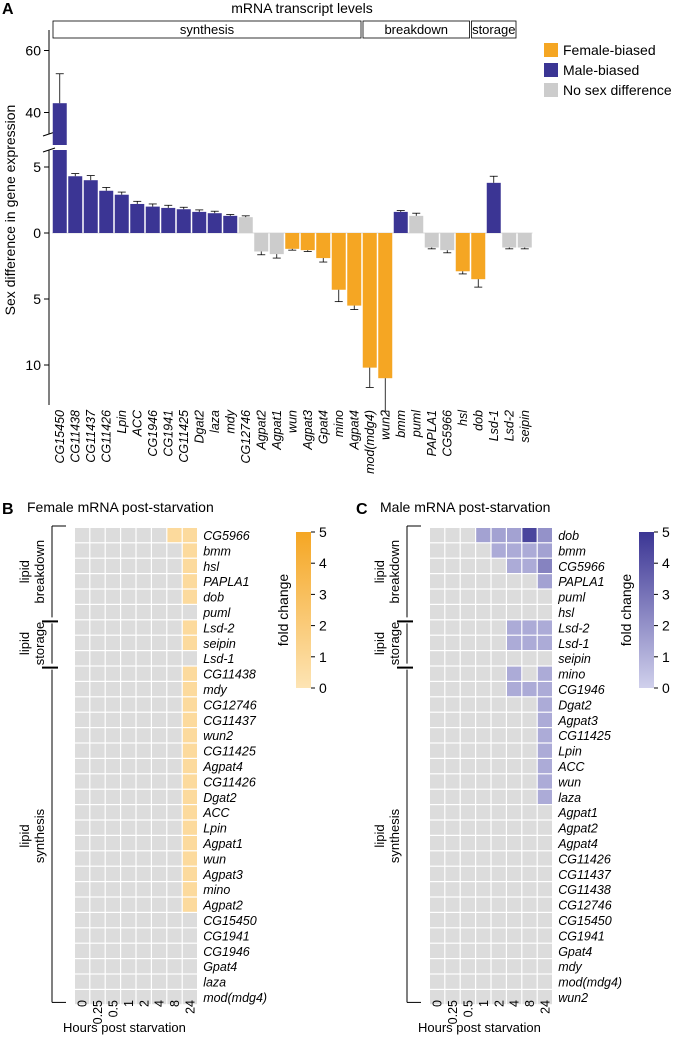  What do you see at coordinates (153, 433) in the screenshot?
I see `x-tick-label: CG1946` at bounding box center [153, 433].